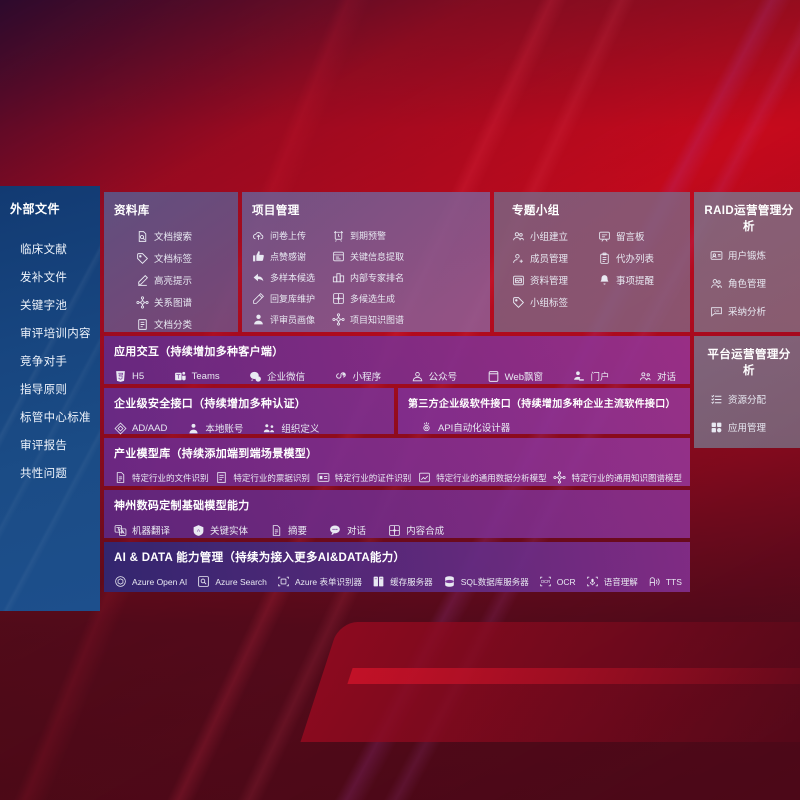  What do you see at coordinates (292, 331) in the screenshot?
I see `item-one-click-adopt: 一键采纳` at bounding box center [292, 331].